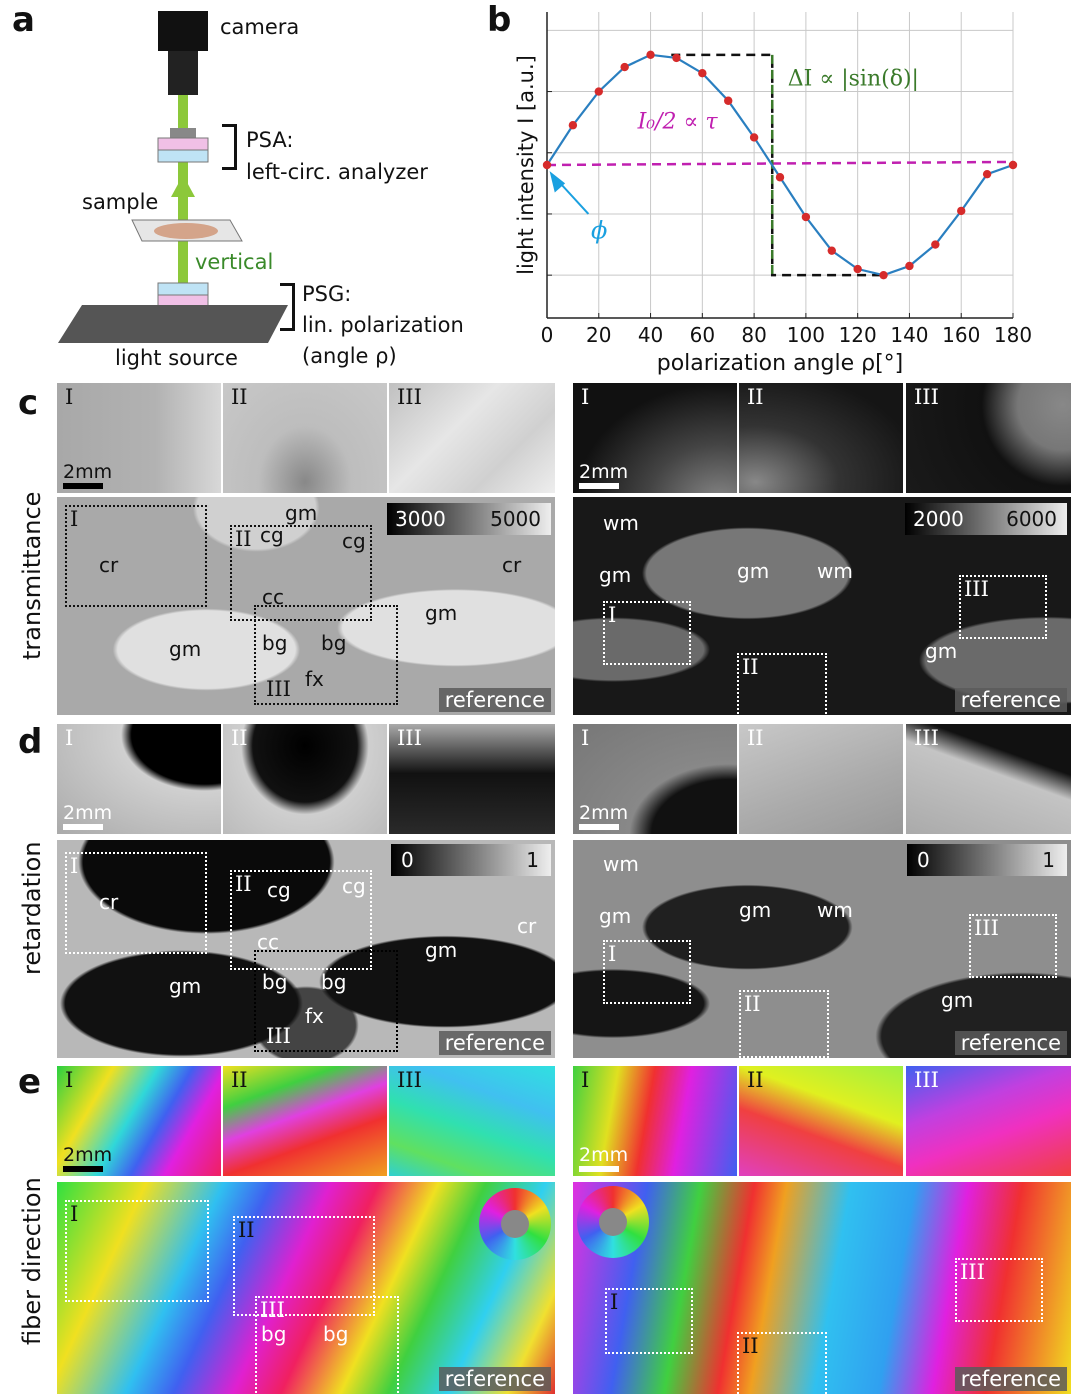 This screenshot has height=1397, width=1080. I want to click on psa-cap, so click(183, 133).